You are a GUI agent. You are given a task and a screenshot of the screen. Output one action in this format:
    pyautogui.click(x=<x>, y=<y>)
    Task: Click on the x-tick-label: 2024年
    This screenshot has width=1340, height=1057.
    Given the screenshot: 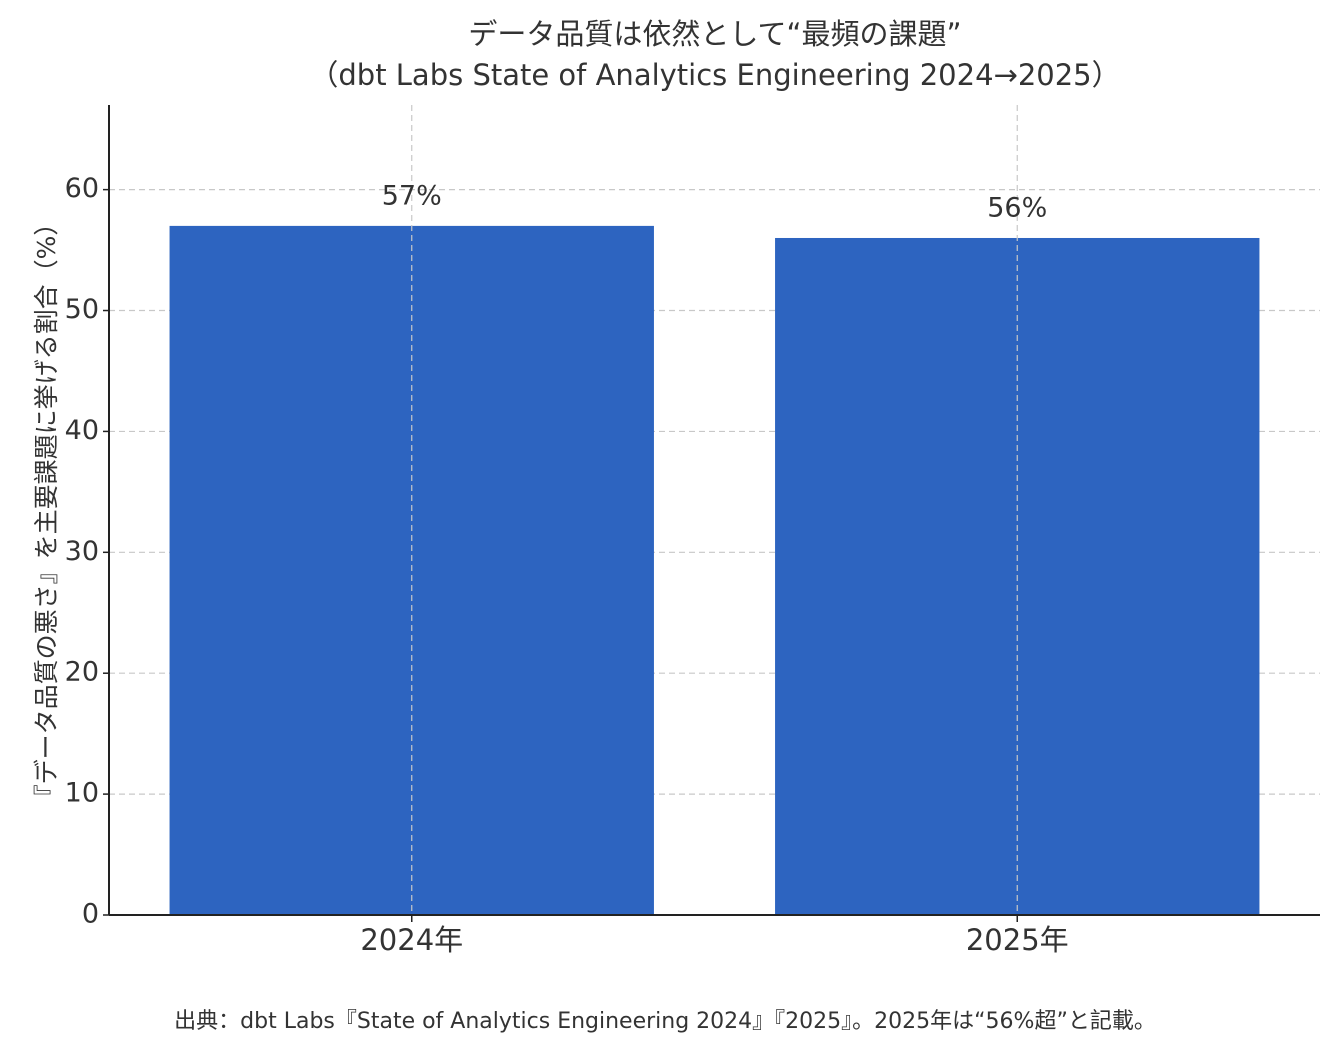 What is the action you would take?
    pyautogui.click(x=411, y=940)
    